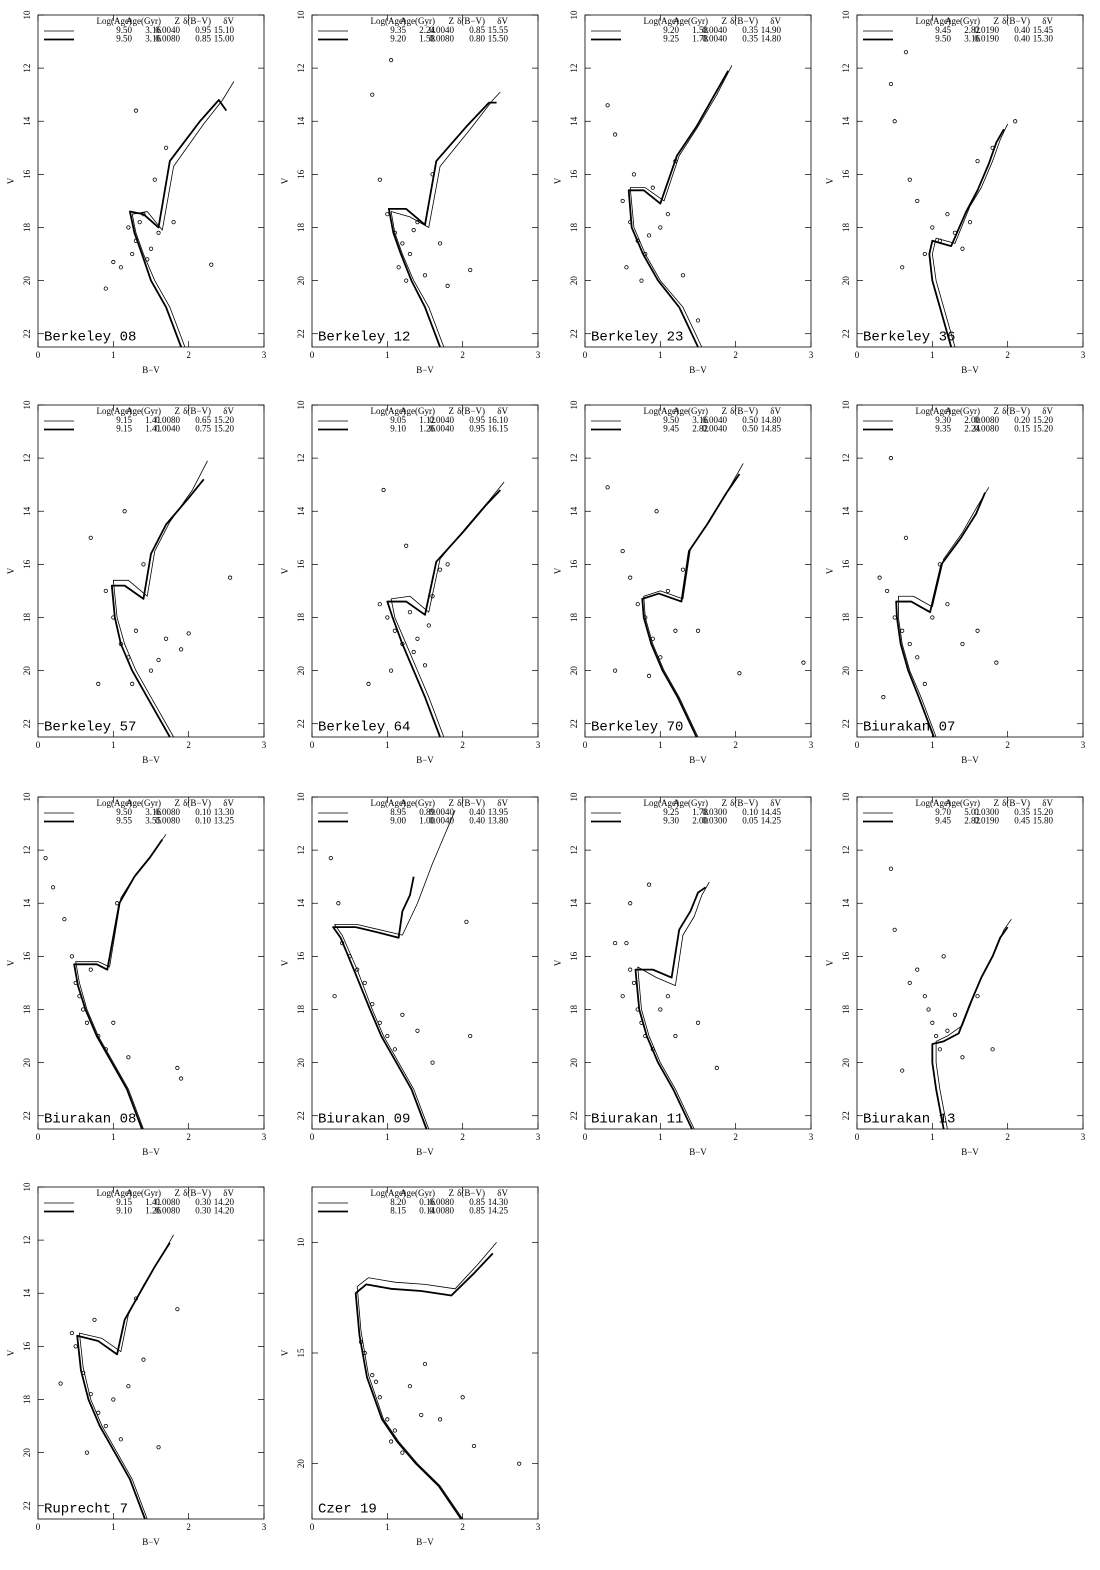 This screenshot has width=1100, height=1570. I want to click on x-tick-label: 3, so click(1083, 355).